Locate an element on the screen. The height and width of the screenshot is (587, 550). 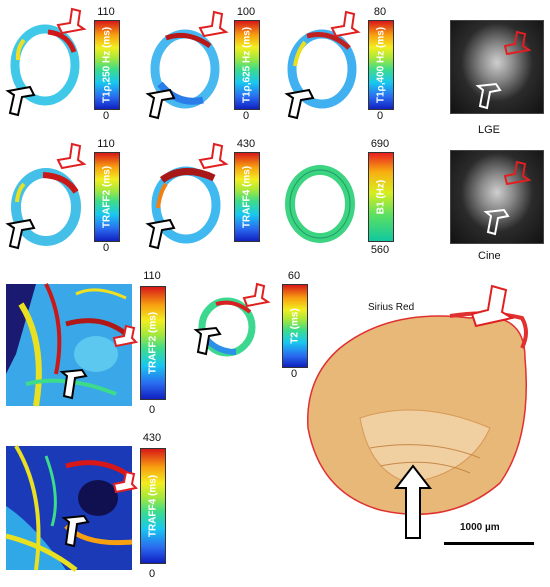
colorbar-traff2-top: TRAFF2 (ms) is located at coordinates (107, 197).